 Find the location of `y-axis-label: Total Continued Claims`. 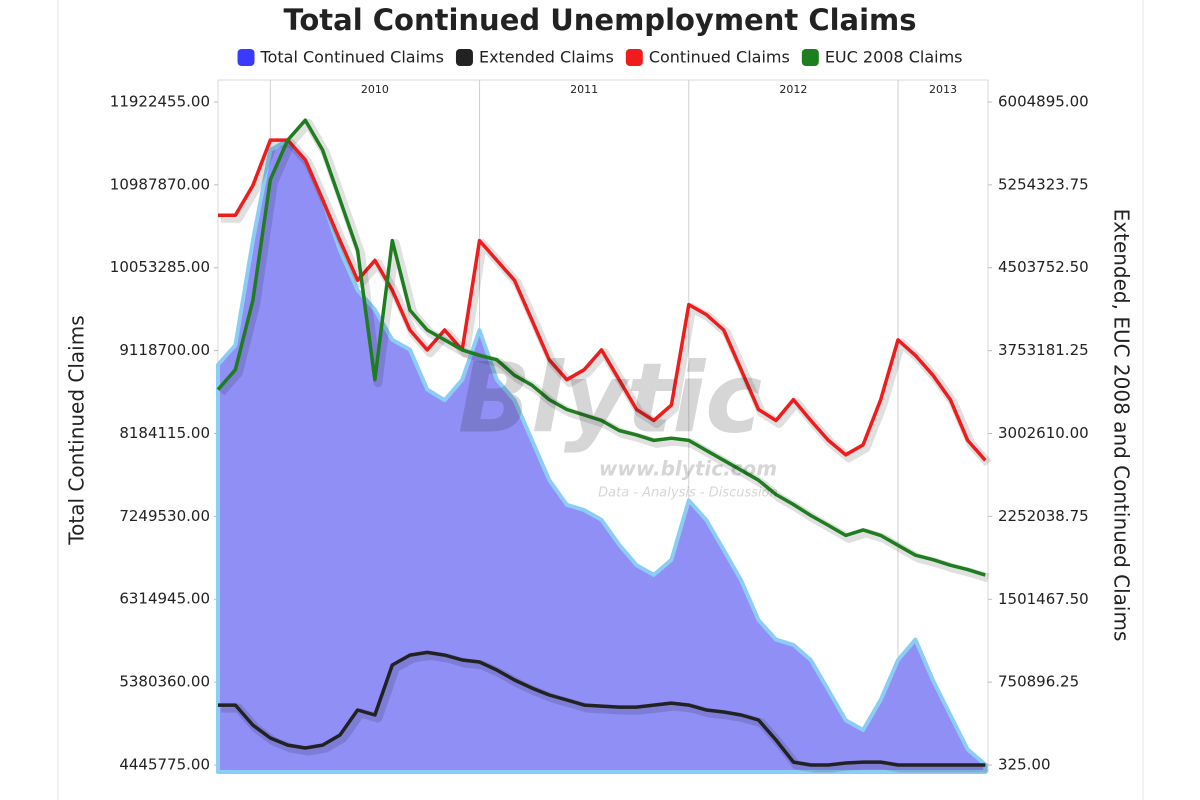

y-axis-label: Total Continued Claims is located at coordinates (77, 430).